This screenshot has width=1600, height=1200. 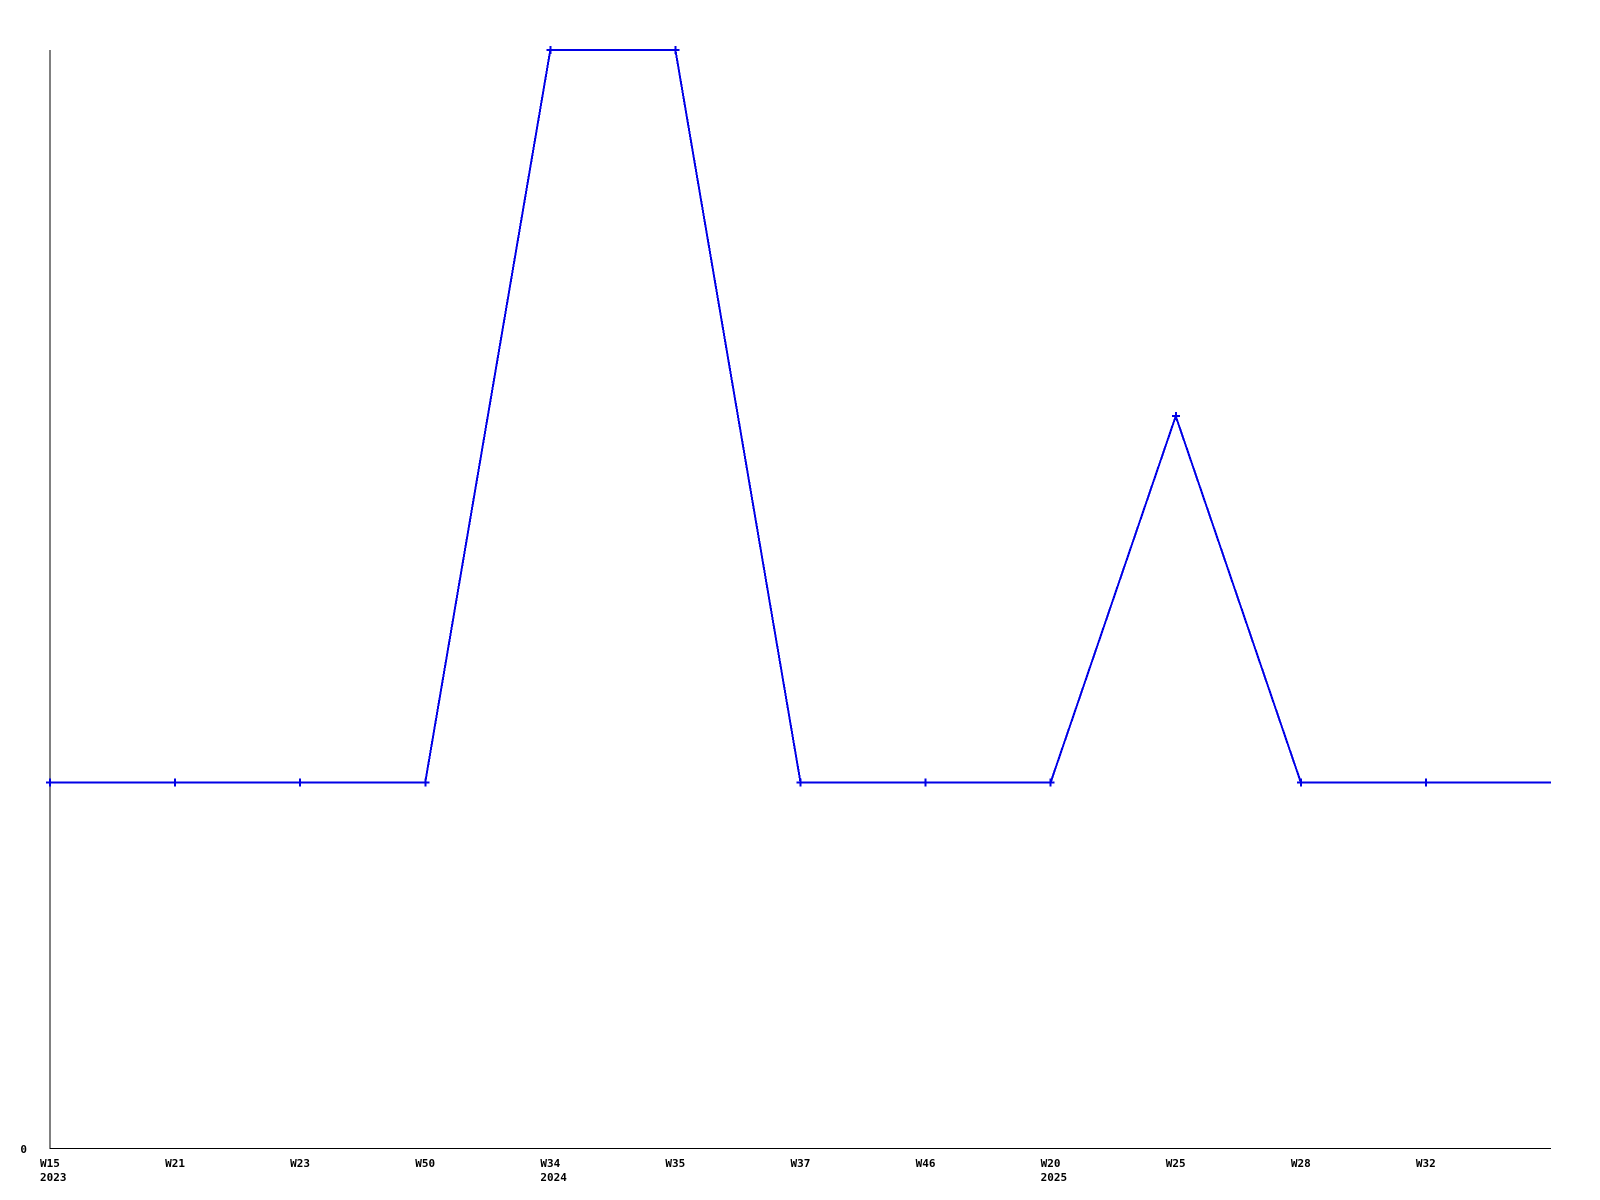 I want to click on x-tick-year-label: 2025, so click(x=1054, y=1177).